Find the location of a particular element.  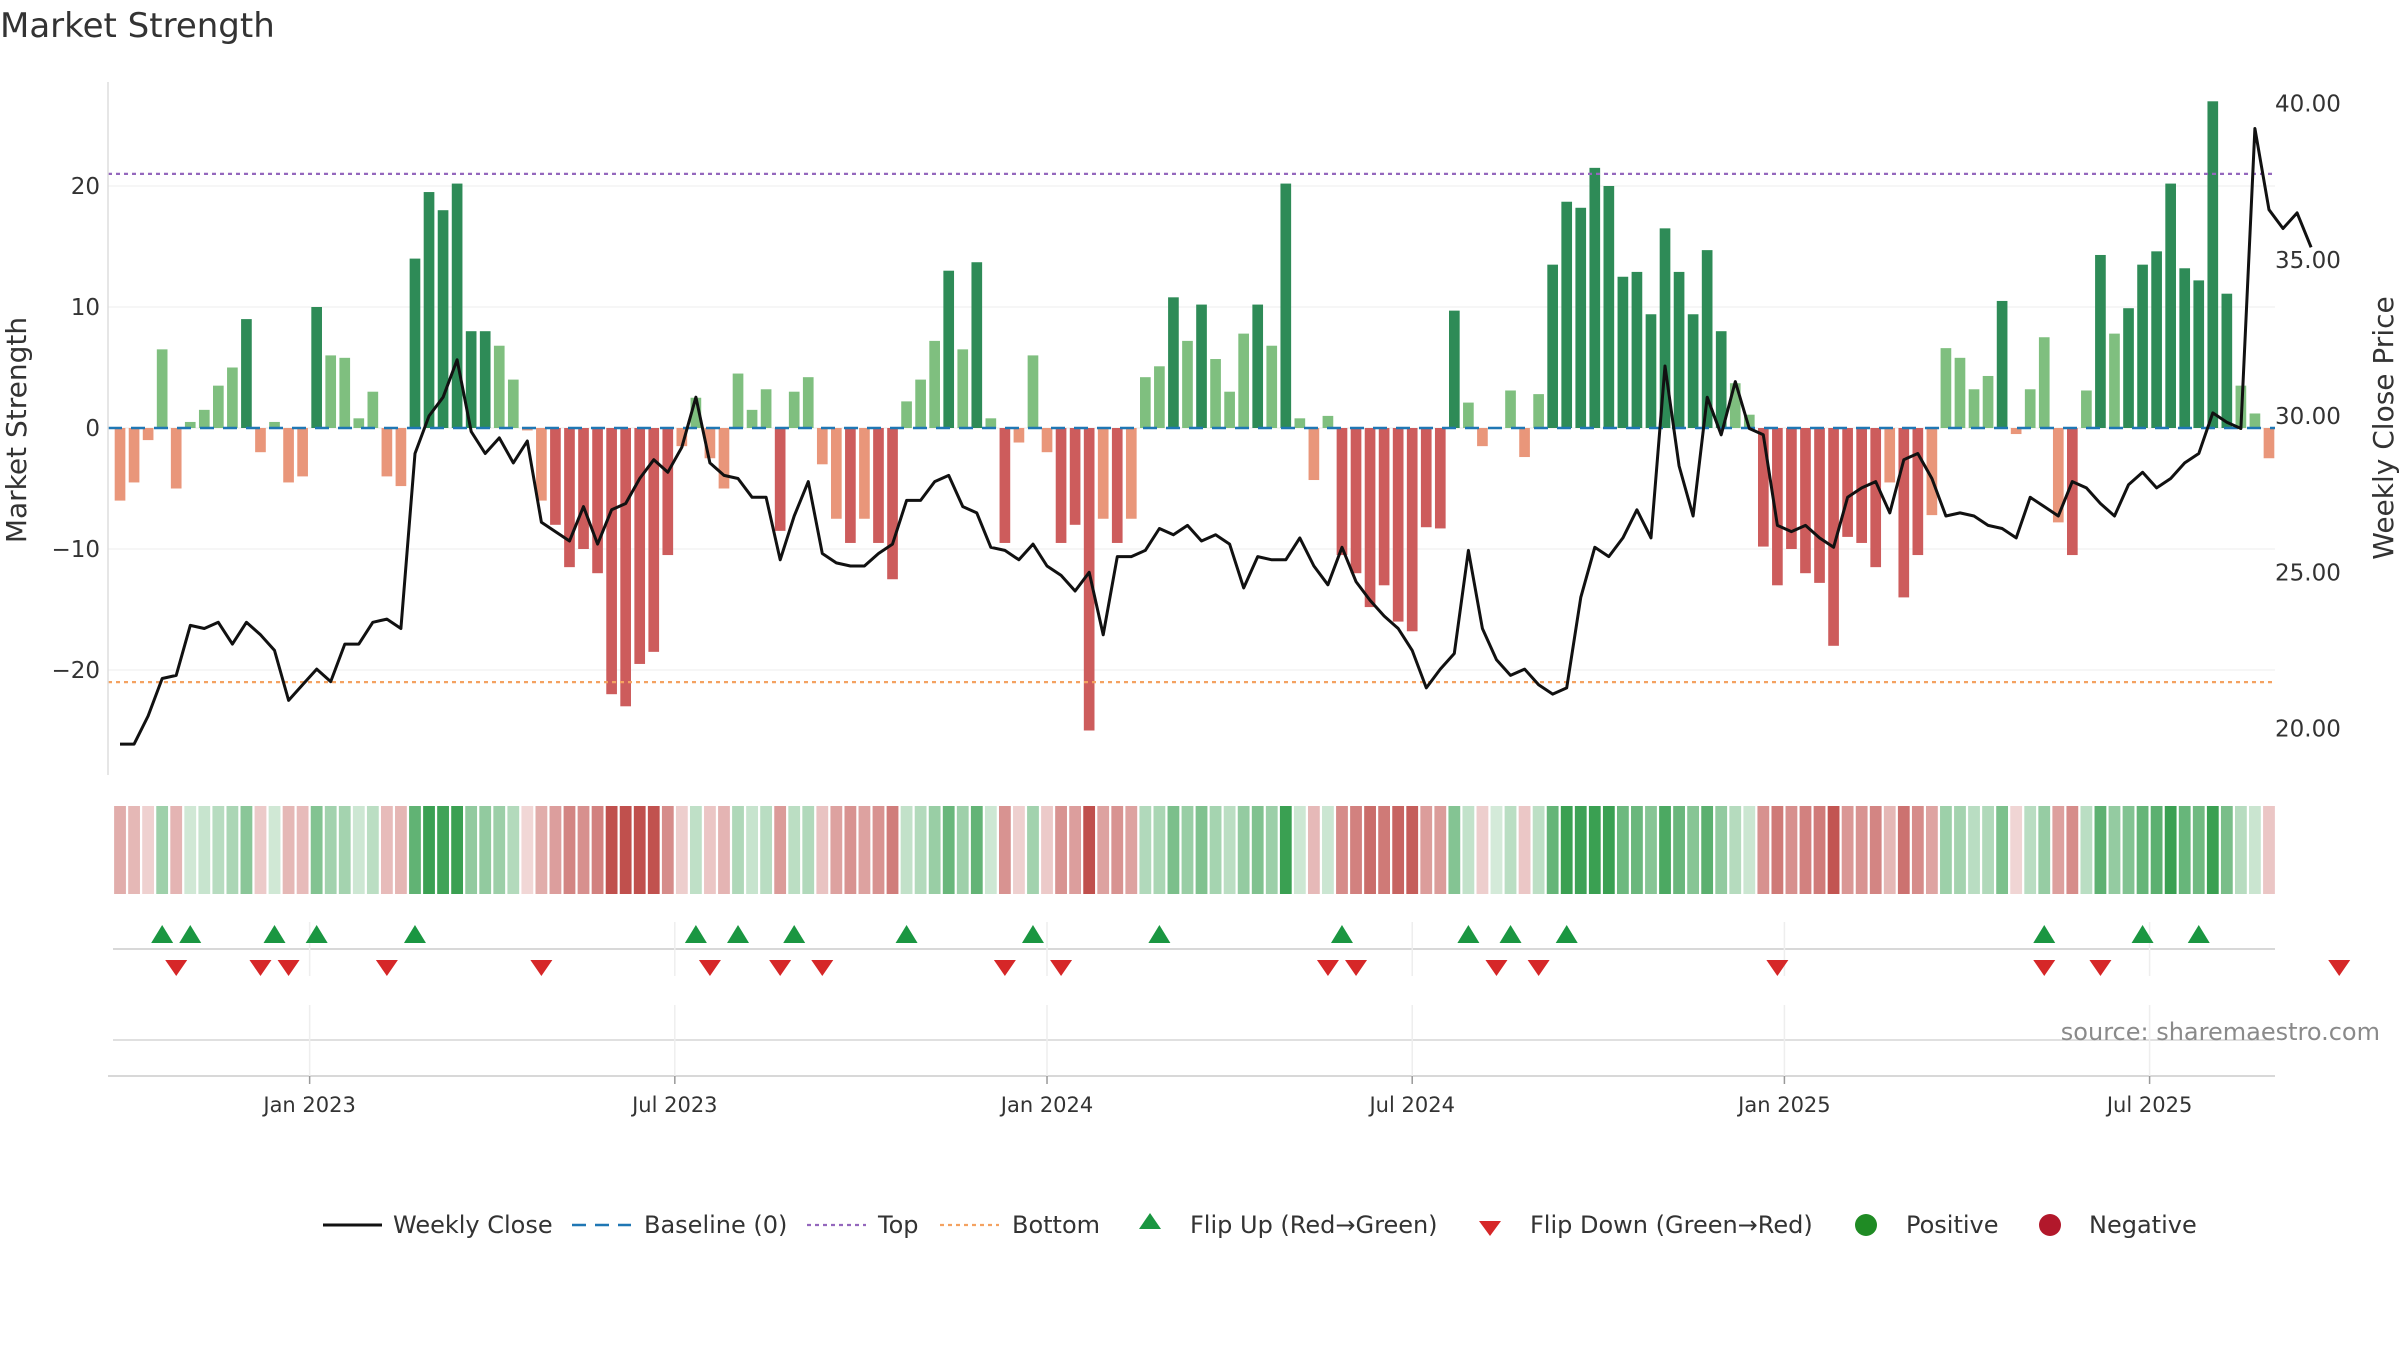

legend-label-weekly-close: Weekly Close is located at coordinates (473, 1225).